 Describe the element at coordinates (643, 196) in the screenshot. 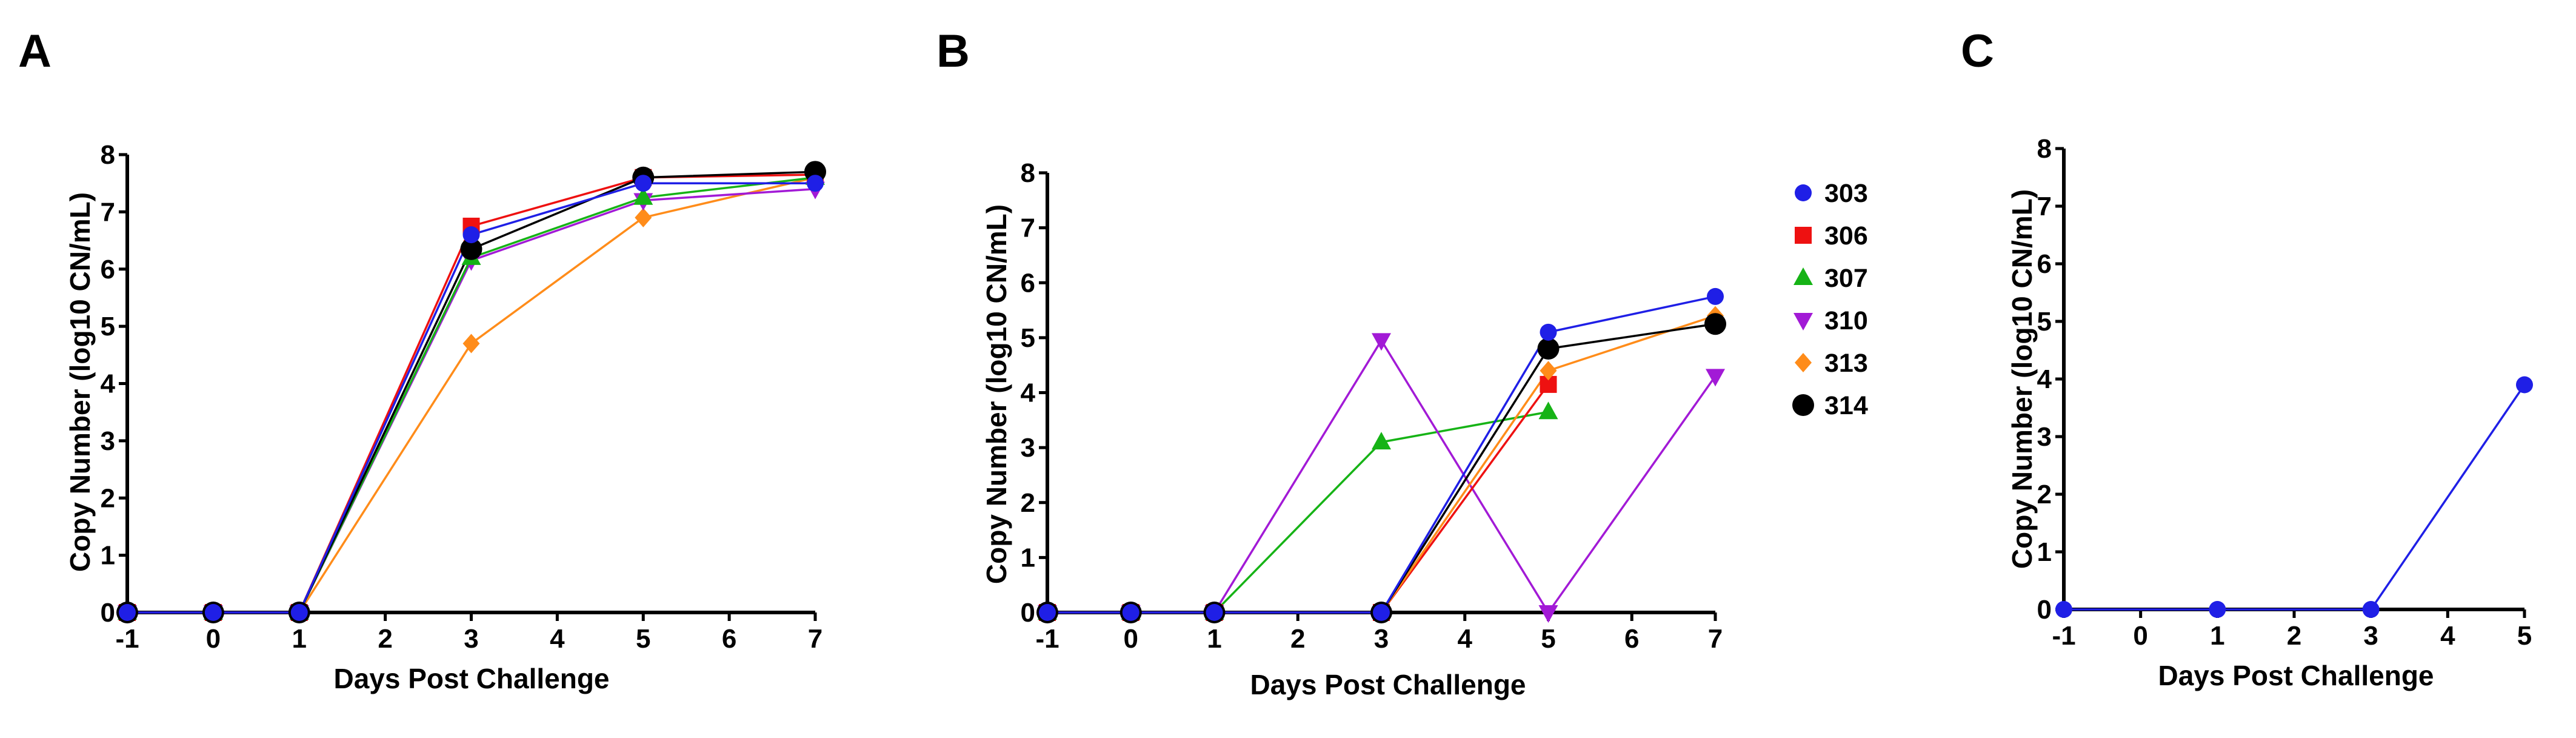

I see `panel-a-series-307-point` at that location.